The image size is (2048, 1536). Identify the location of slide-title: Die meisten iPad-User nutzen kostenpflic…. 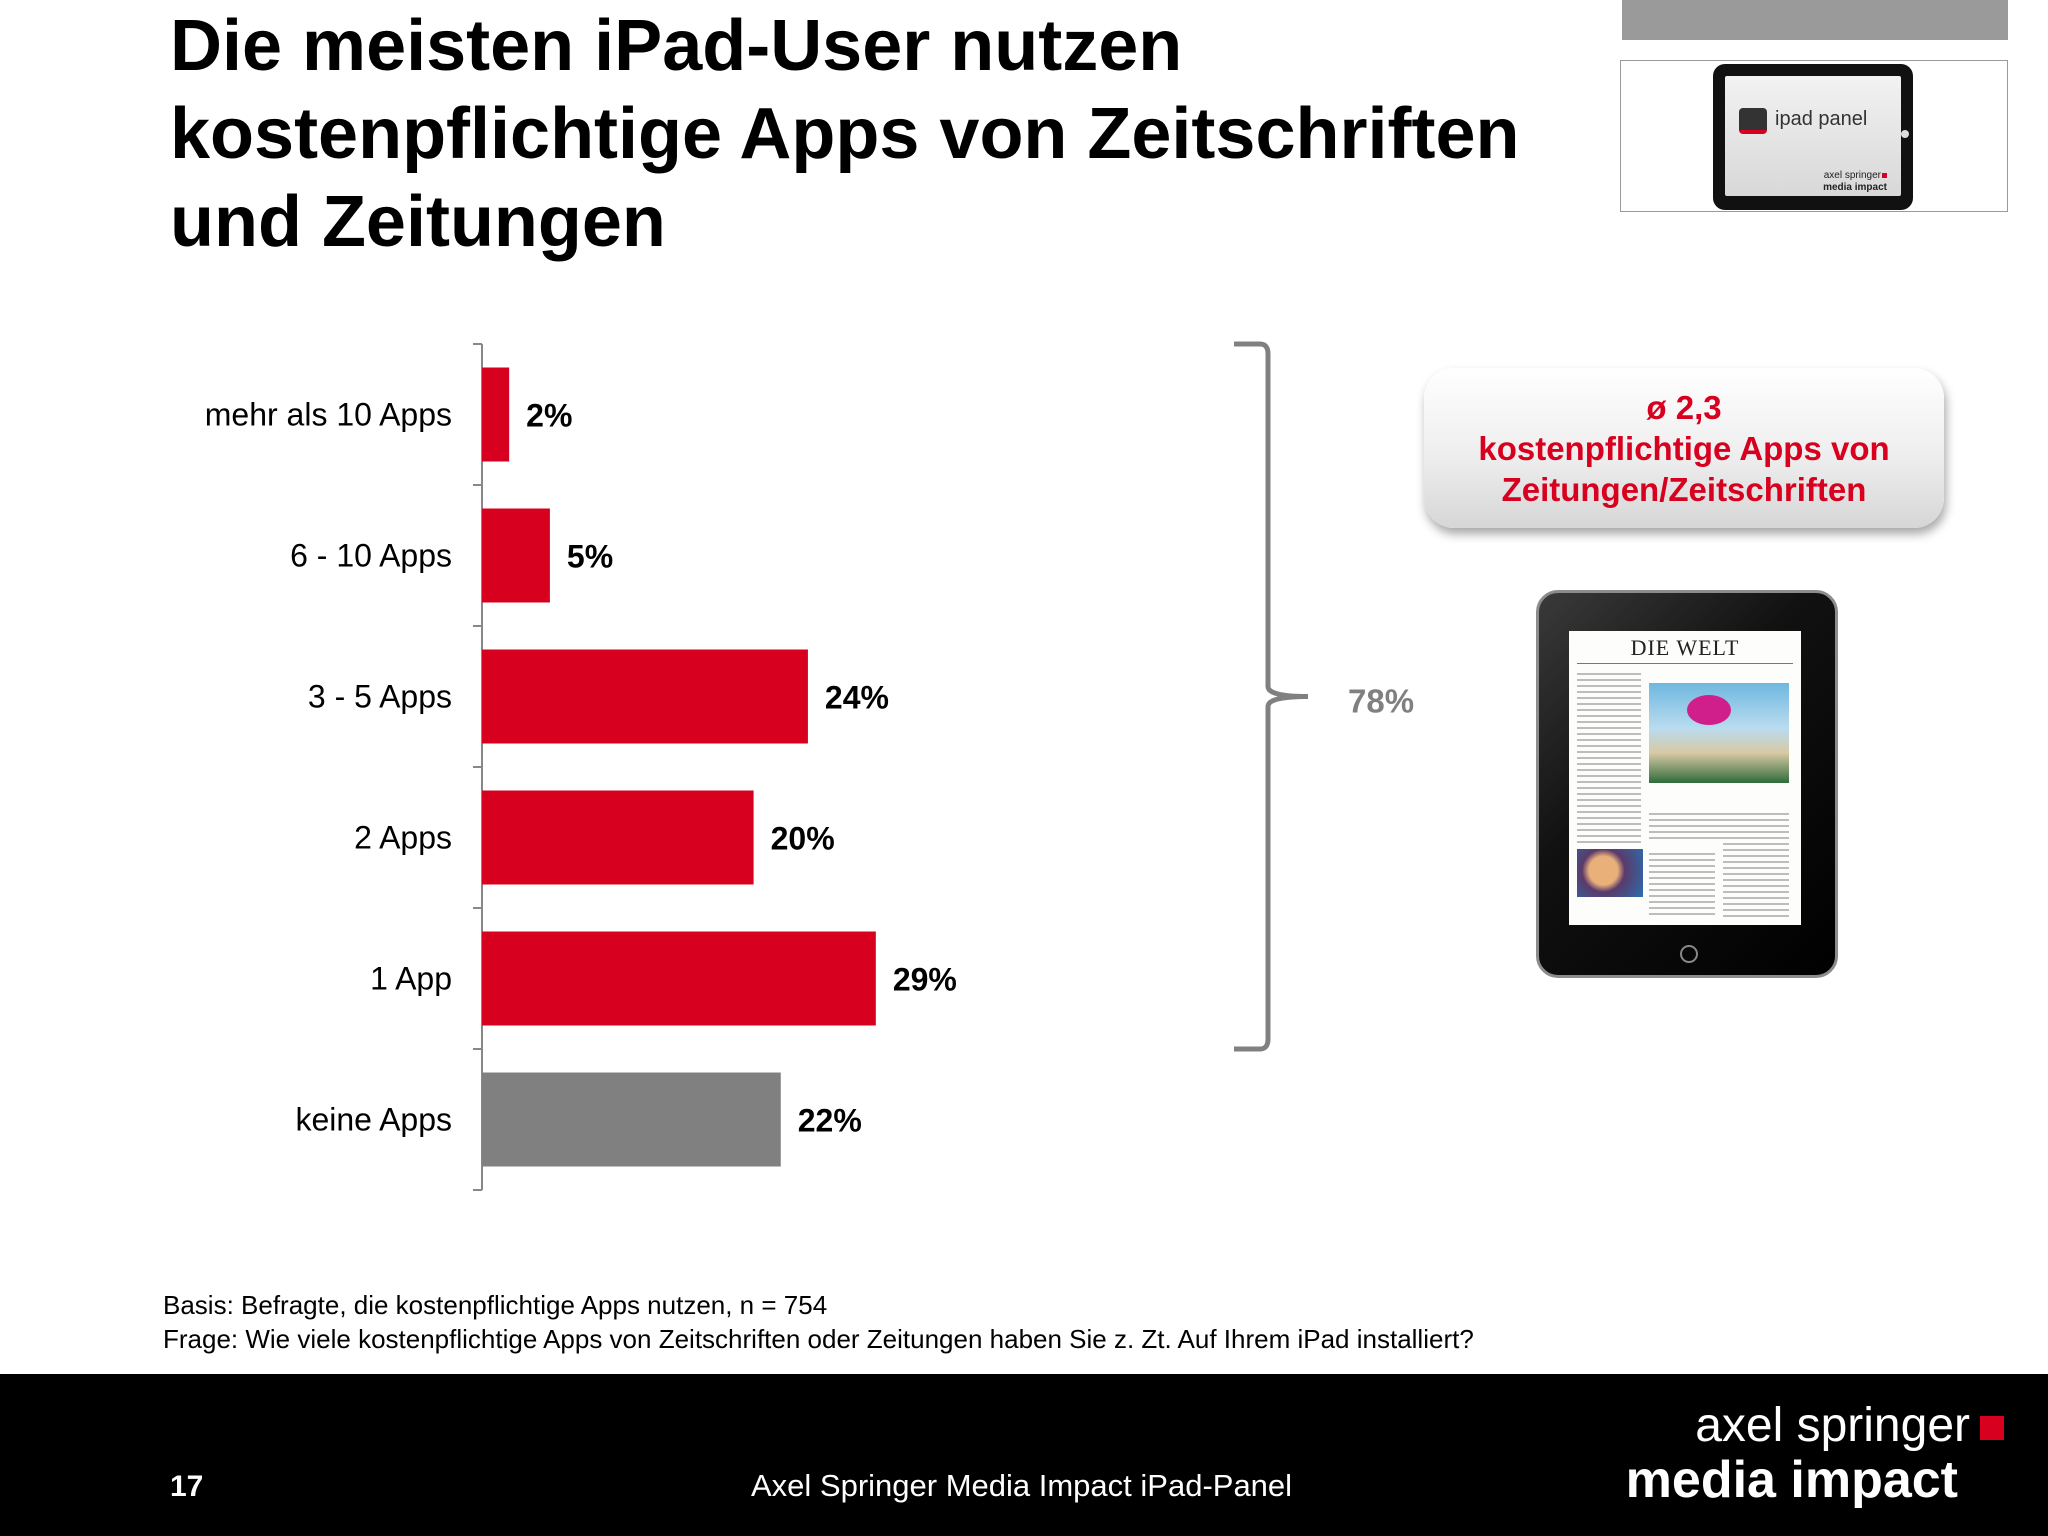
(870, 134).